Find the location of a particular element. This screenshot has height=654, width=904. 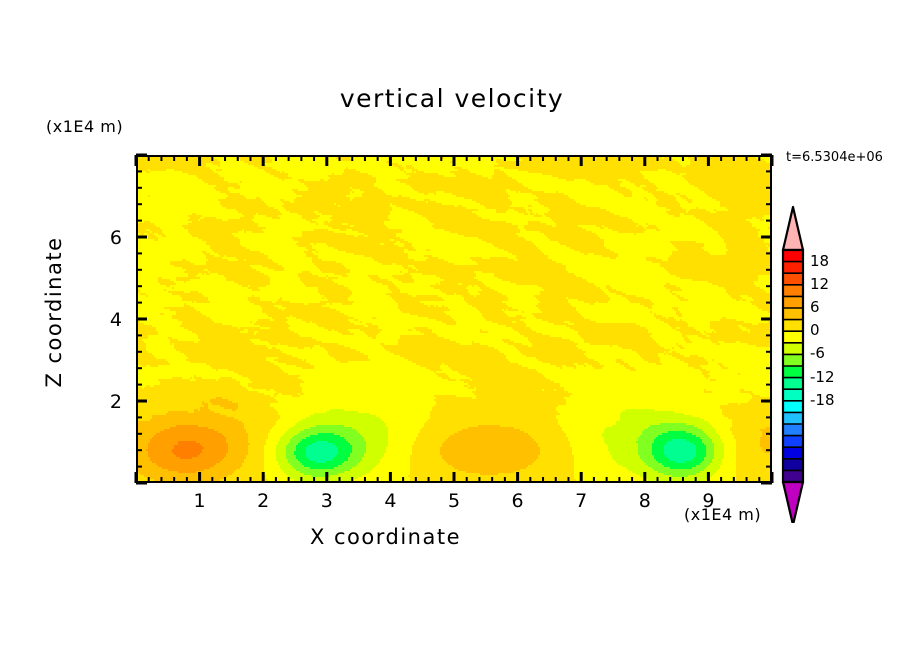

colorbar-under-cap is located at coordinates (793, 501).